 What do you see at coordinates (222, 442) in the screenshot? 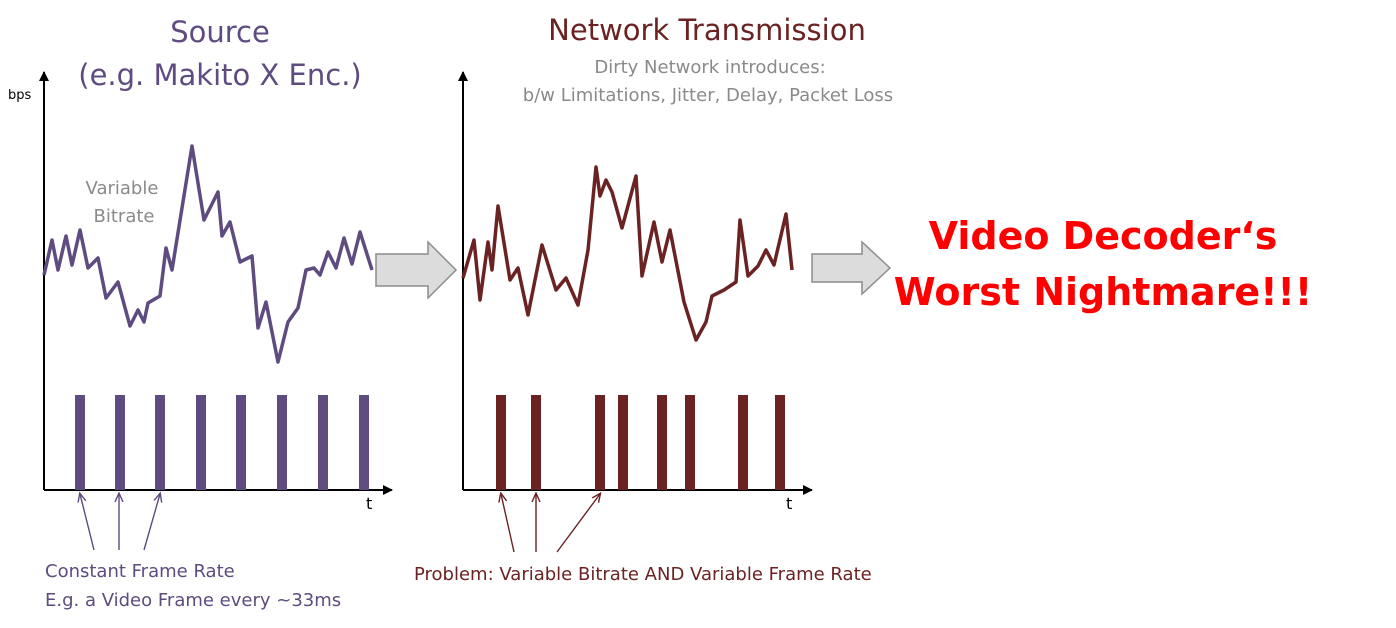
I see `source-frame-bars` at bounding box center [222, 442].